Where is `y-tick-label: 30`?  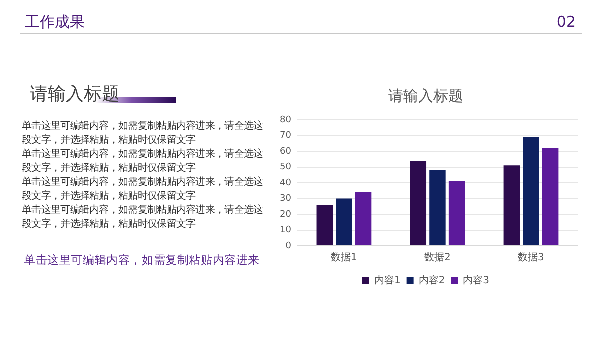 y-tick-label: 30 is located at coordinates (286, 199).